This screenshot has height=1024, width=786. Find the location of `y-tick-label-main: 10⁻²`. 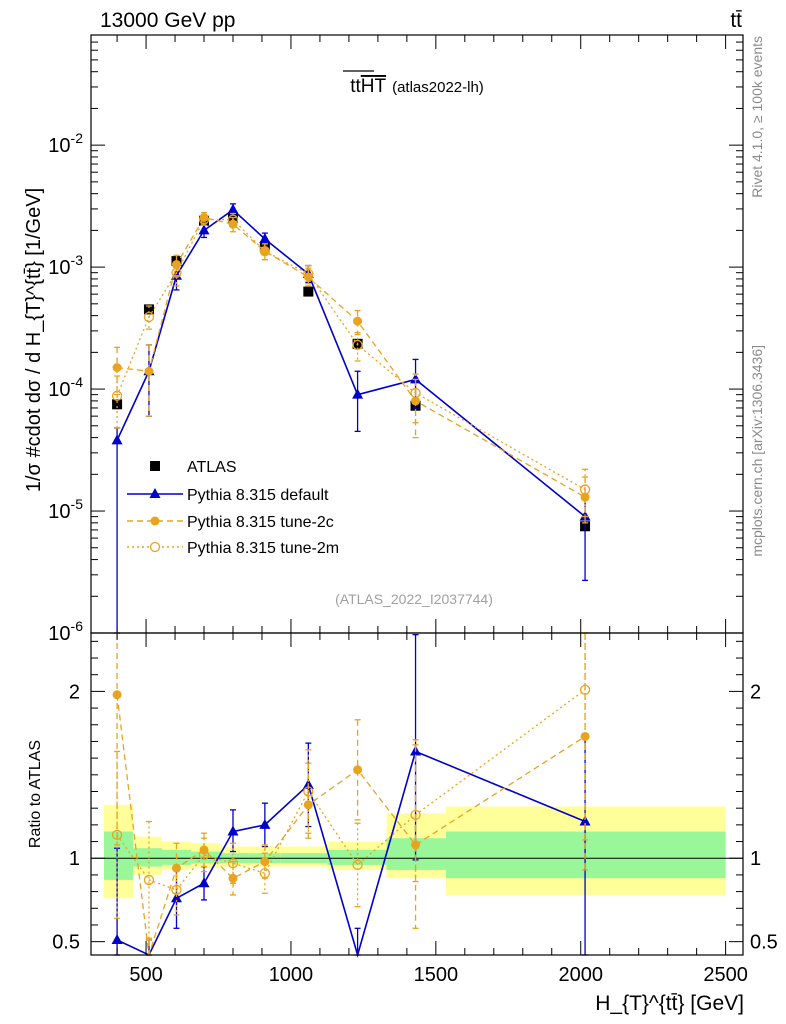

y-tick-label-main: 10⁻² is located at coordinates (65, 143).